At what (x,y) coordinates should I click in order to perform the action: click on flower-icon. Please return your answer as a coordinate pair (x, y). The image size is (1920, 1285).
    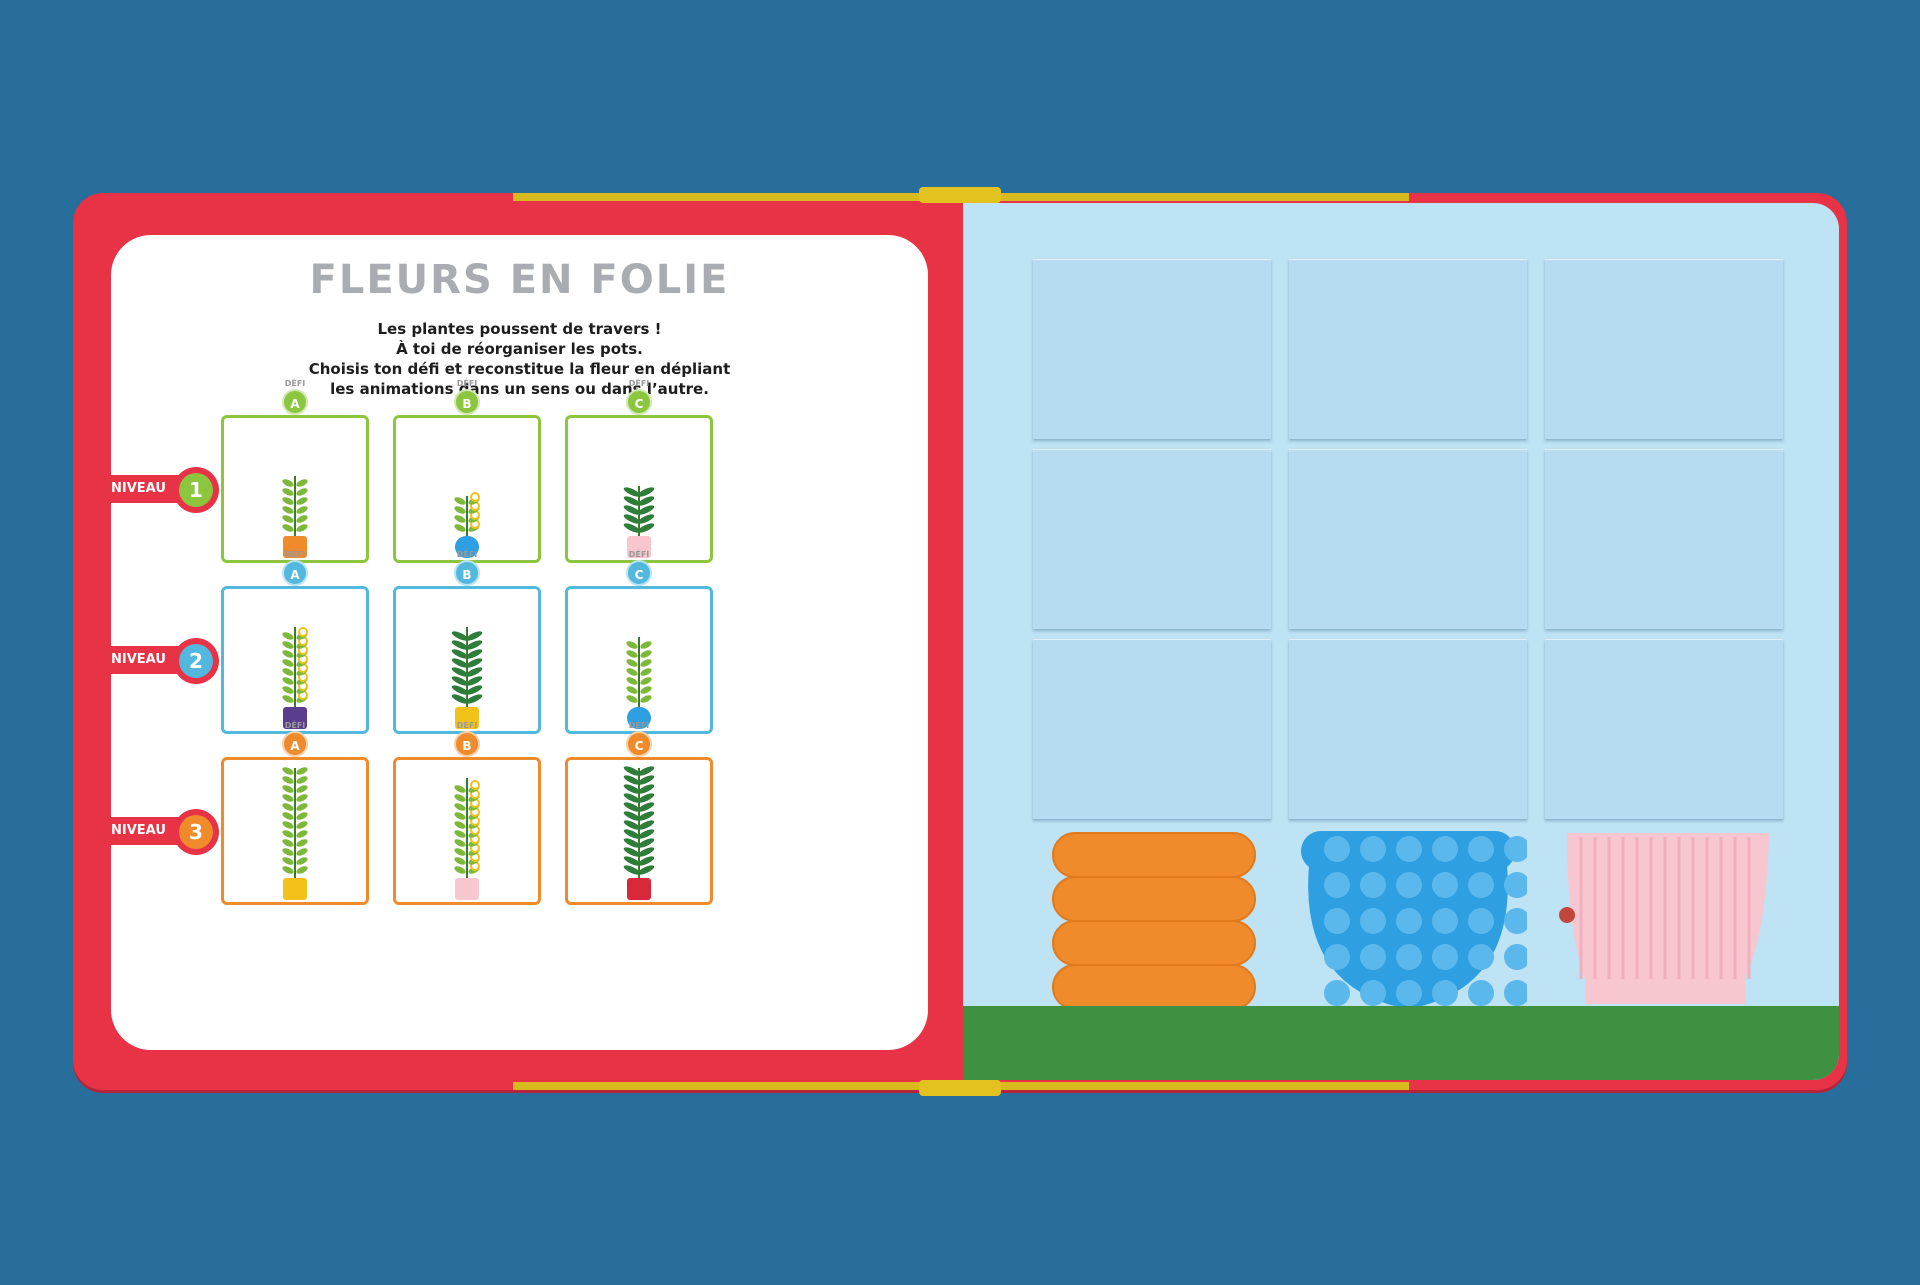
    Looking at the image, I should click on (475, 497).